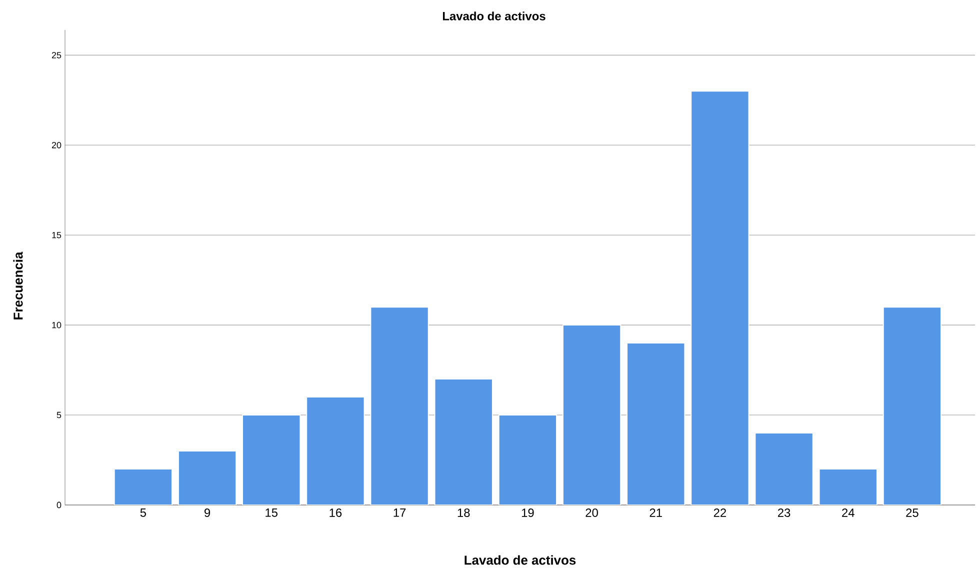 This screenshot has width=979, height=571. Describe the element at coordinates (59, 415) in the screenshot. I see `y-tick-label: 5` at that location.